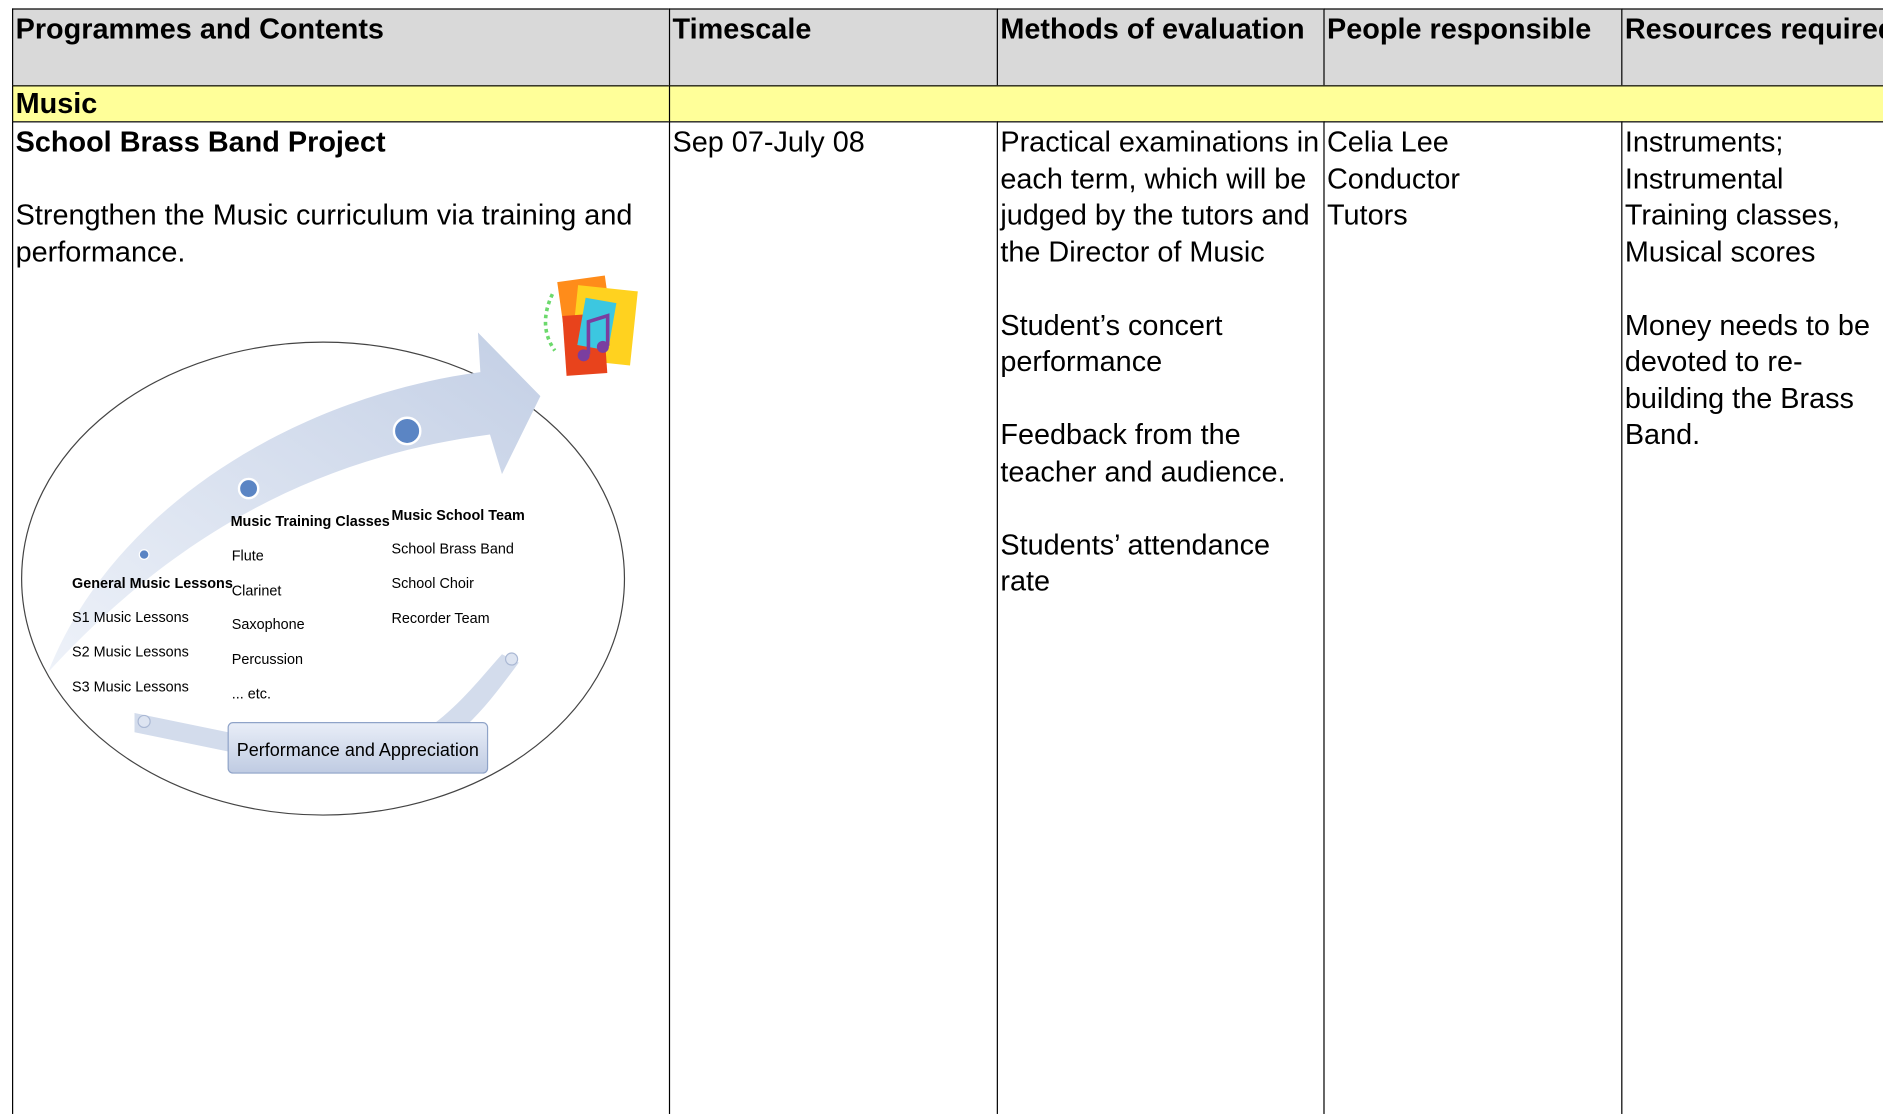  Describe the element at coordinates (1367, 215) in the screenshot. I see `person: Tutors` at that location.